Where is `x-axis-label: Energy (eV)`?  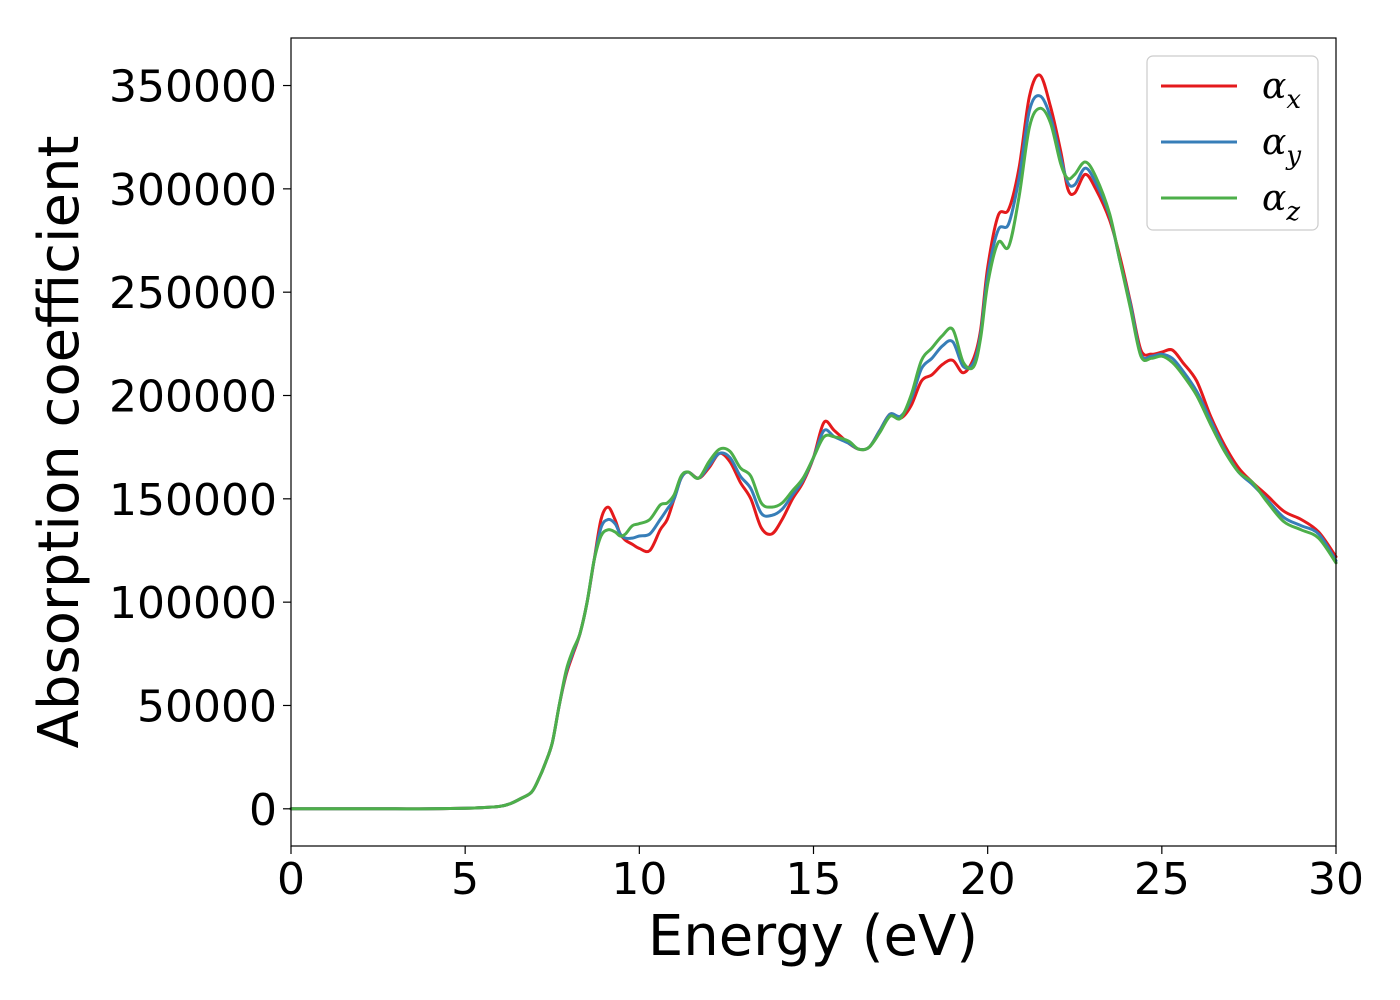
x-axis-label: Energy (eV) is located at coordinates (813, 936).